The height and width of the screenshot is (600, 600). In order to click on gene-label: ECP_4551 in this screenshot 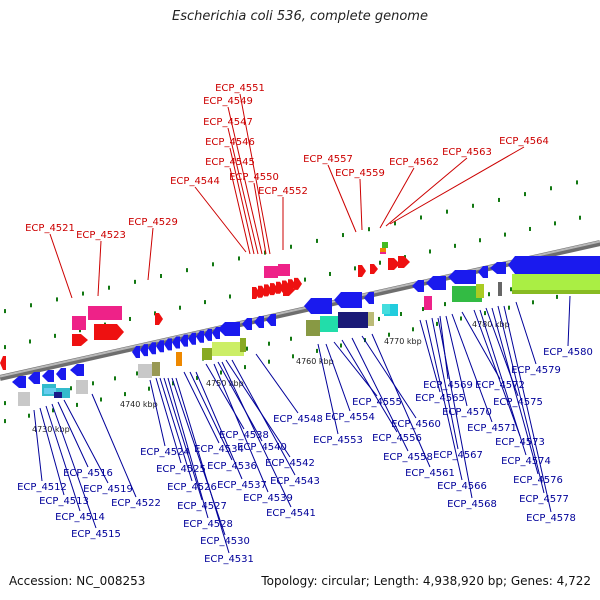, I will do `click(240, 88)`.